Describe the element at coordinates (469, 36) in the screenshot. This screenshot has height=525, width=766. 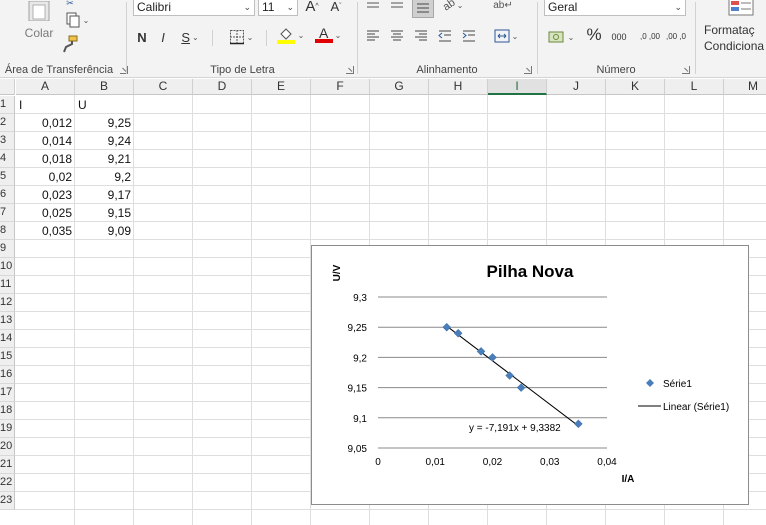
I see `increase-indent-icon` at that location.